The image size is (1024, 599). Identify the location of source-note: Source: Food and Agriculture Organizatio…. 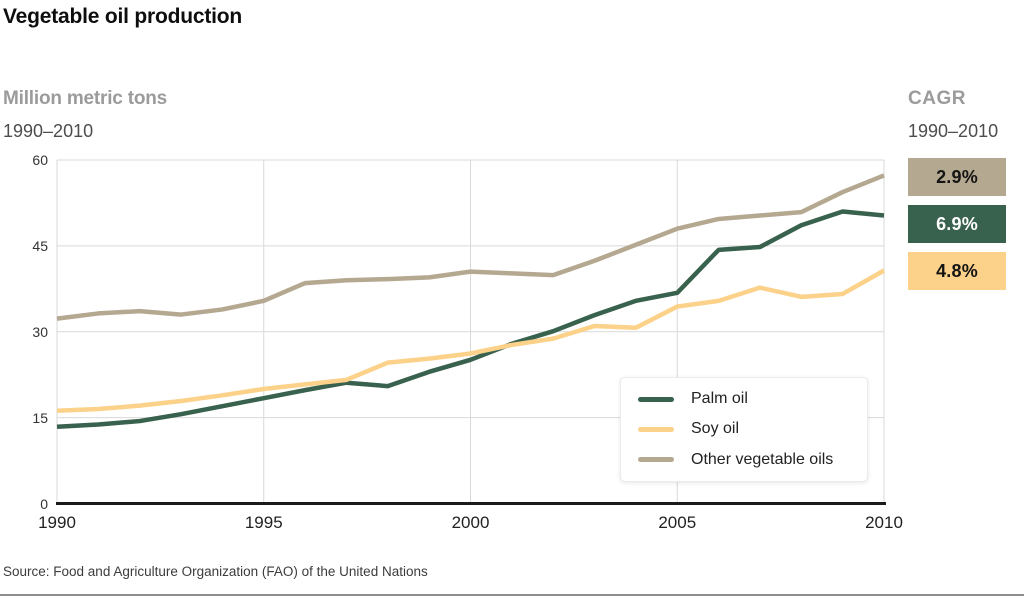
(215, 571).